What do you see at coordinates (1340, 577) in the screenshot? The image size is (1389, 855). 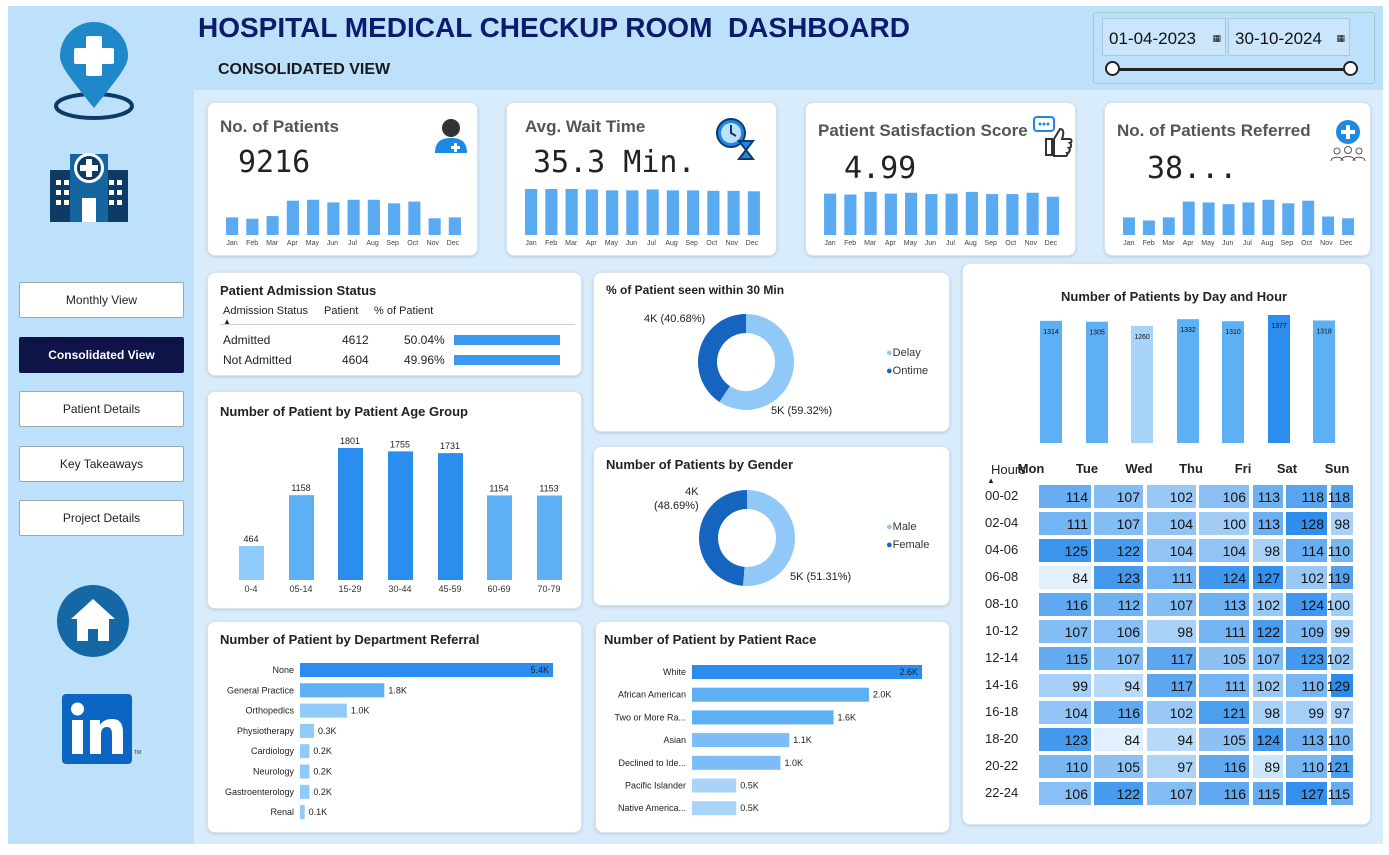 I see `heatmap-cell: 119` at bounding box center [1340, 577].